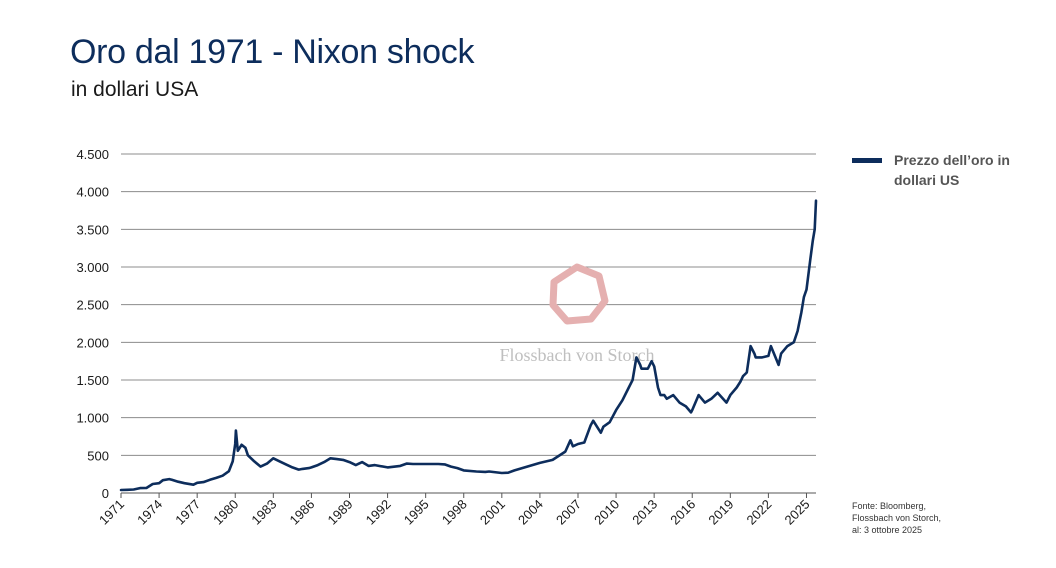 This screenshot has height=568, width=1056. What do you see at coordinates (272, 52) in the screenshot?
I see `chart-title: Oro dal 1971 - Nixon shock` at bounding box center [272, 52].